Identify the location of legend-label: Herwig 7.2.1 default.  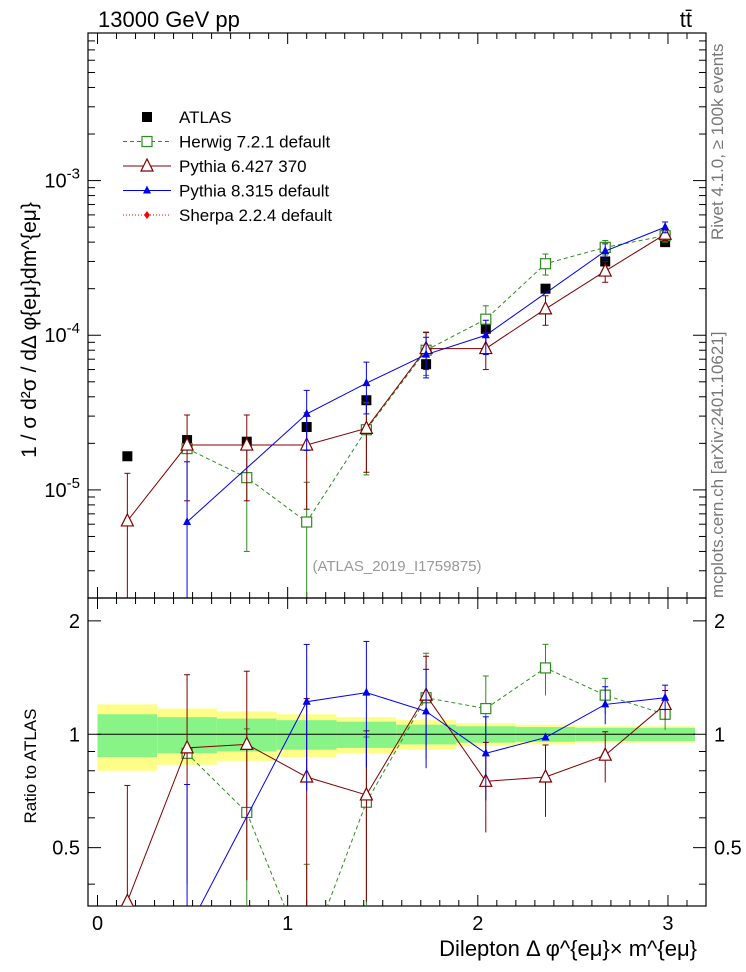
(254, 142).